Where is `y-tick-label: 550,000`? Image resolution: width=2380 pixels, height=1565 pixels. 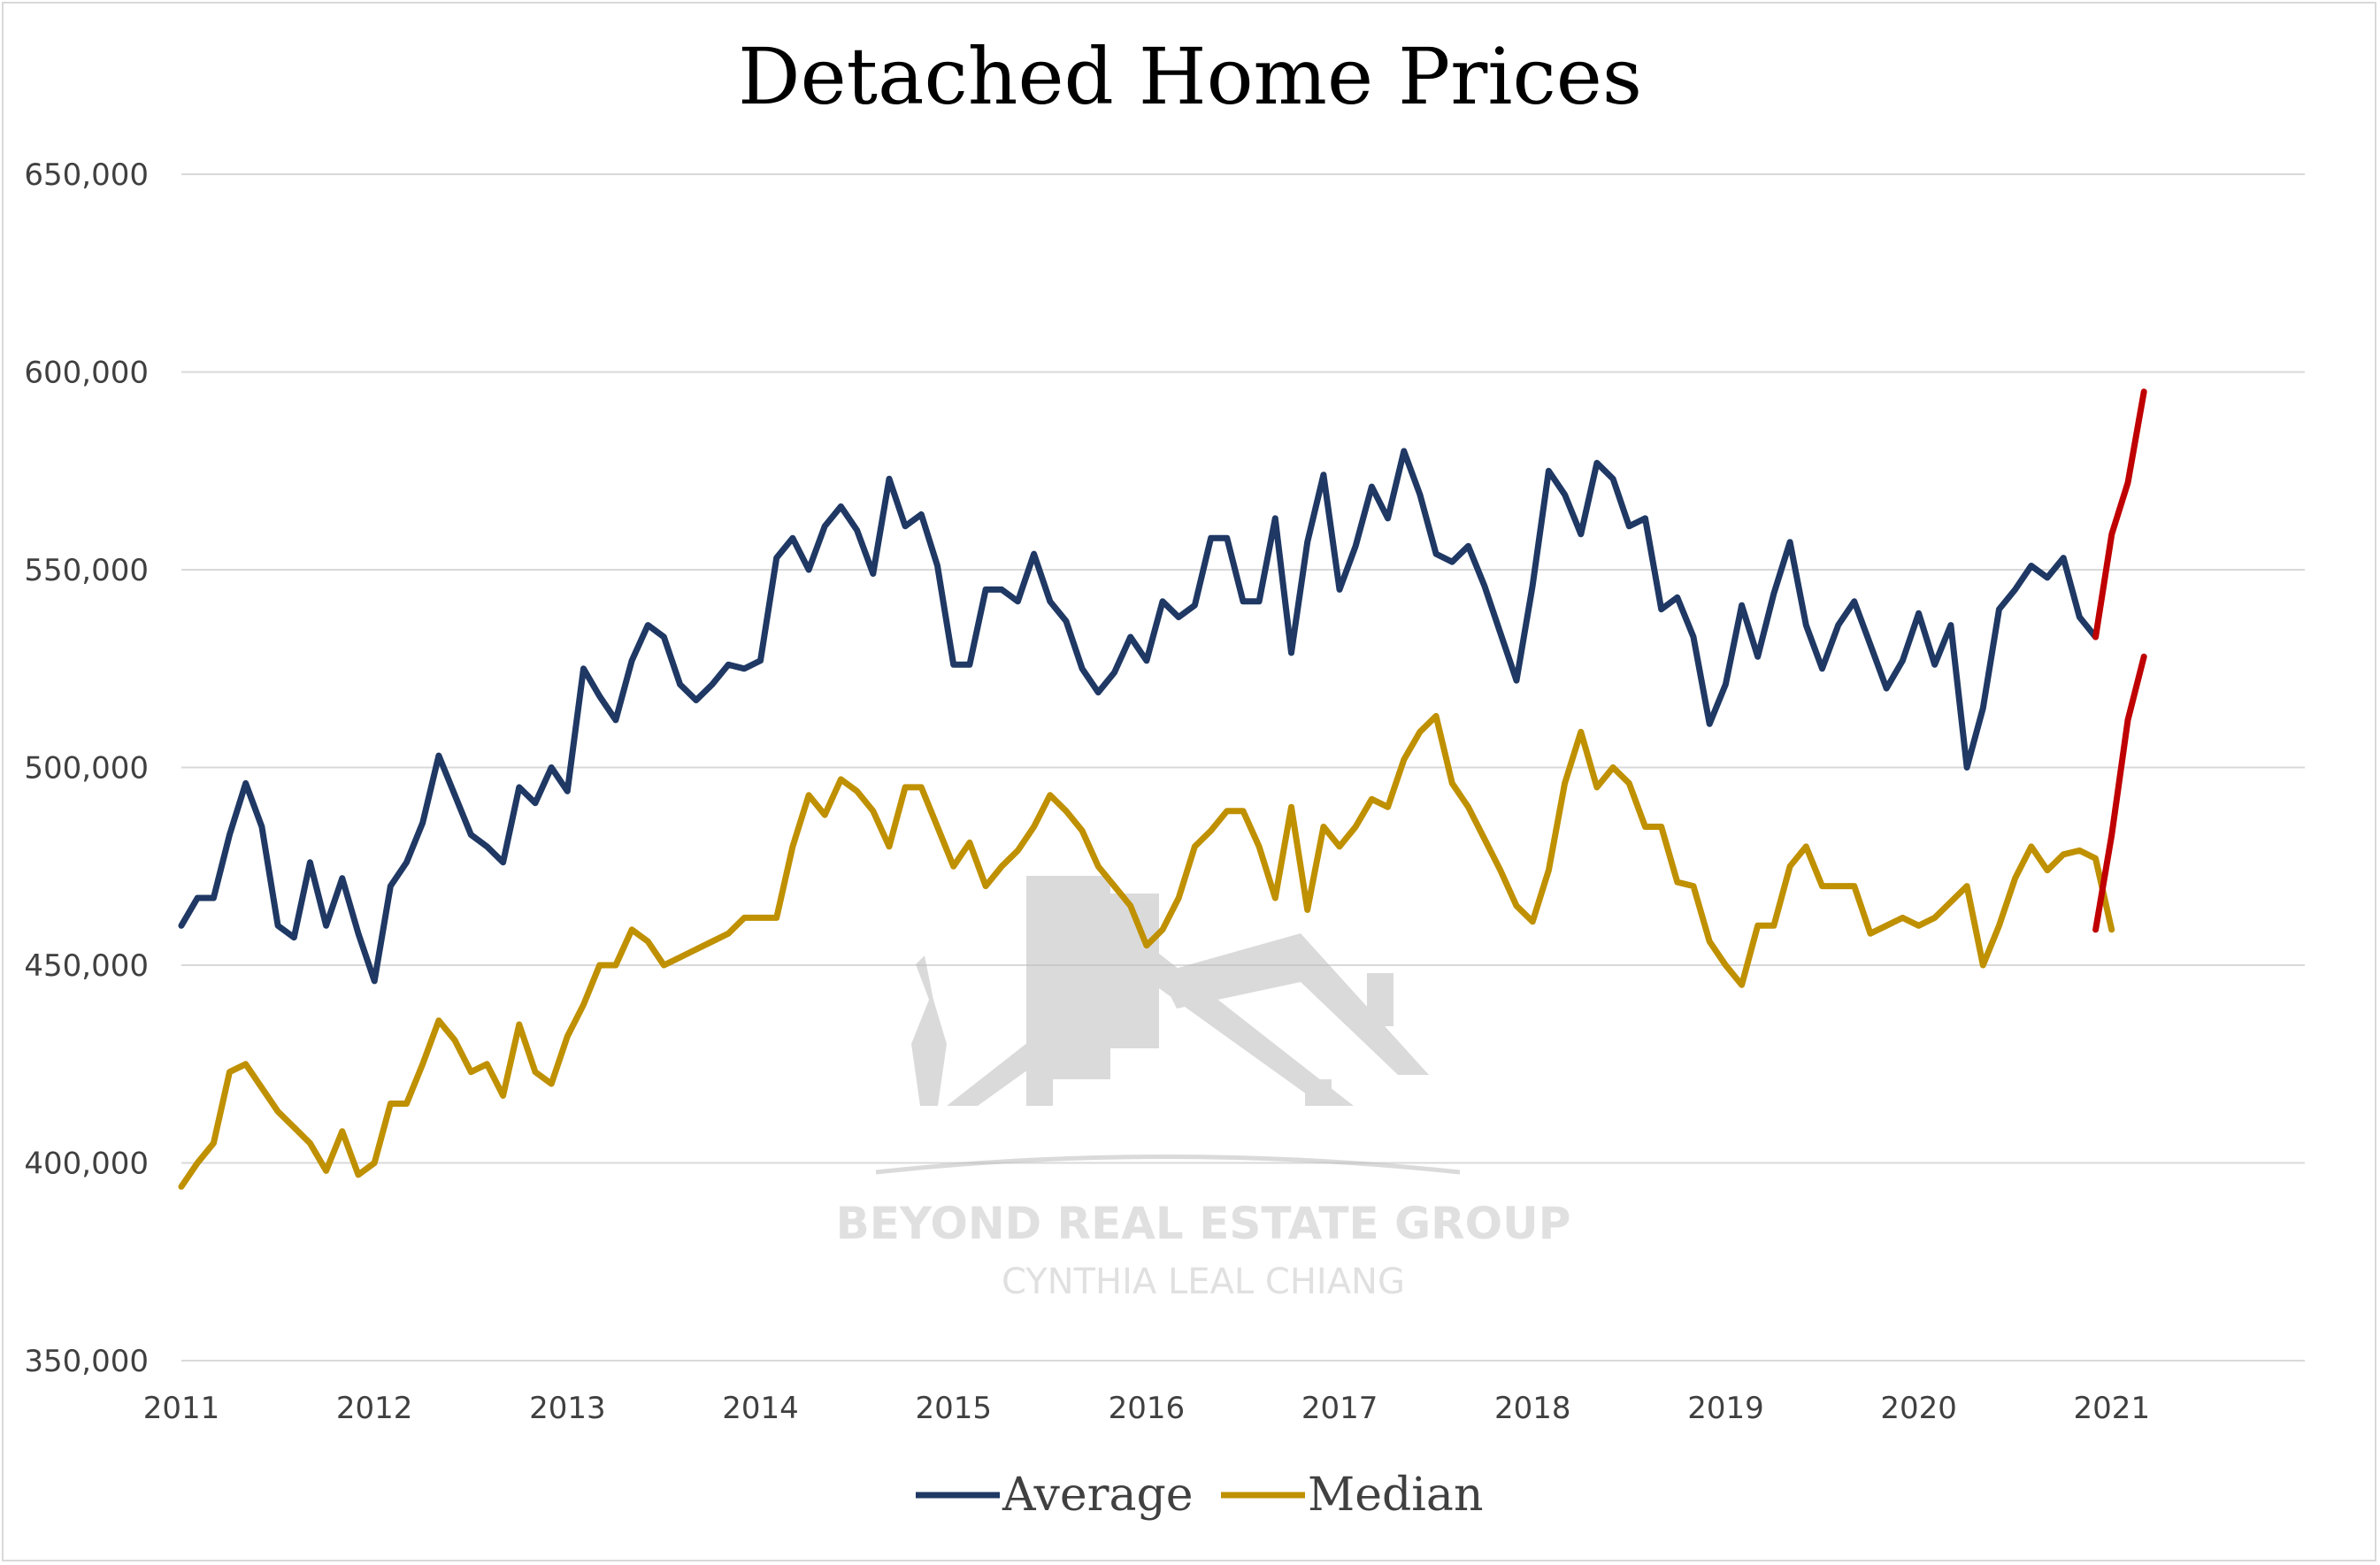 y-tick-label: 550,000 is located at coordinates (86, 570).